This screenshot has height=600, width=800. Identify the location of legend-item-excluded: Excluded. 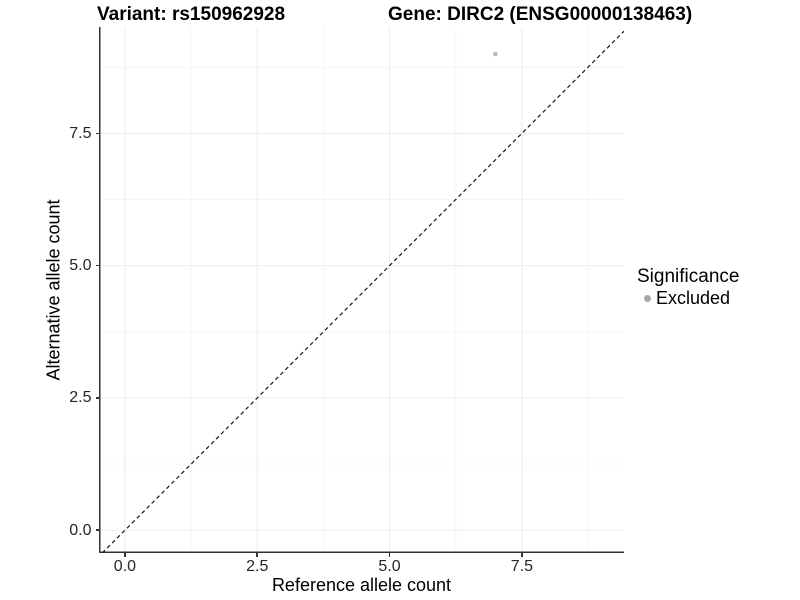
(688, 298).